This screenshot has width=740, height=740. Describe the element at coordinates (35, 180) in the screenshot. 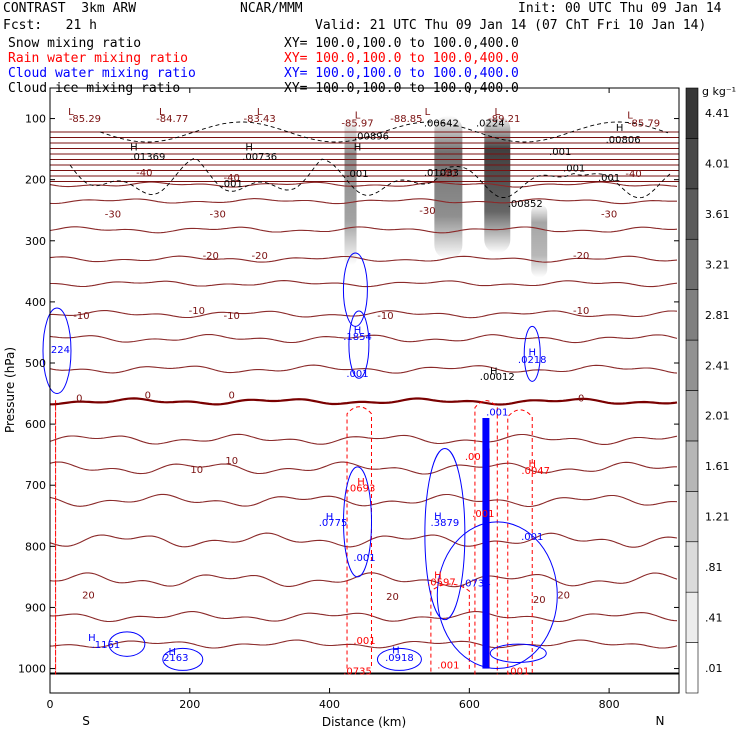

I see `y-tick-label: 200` at that location.